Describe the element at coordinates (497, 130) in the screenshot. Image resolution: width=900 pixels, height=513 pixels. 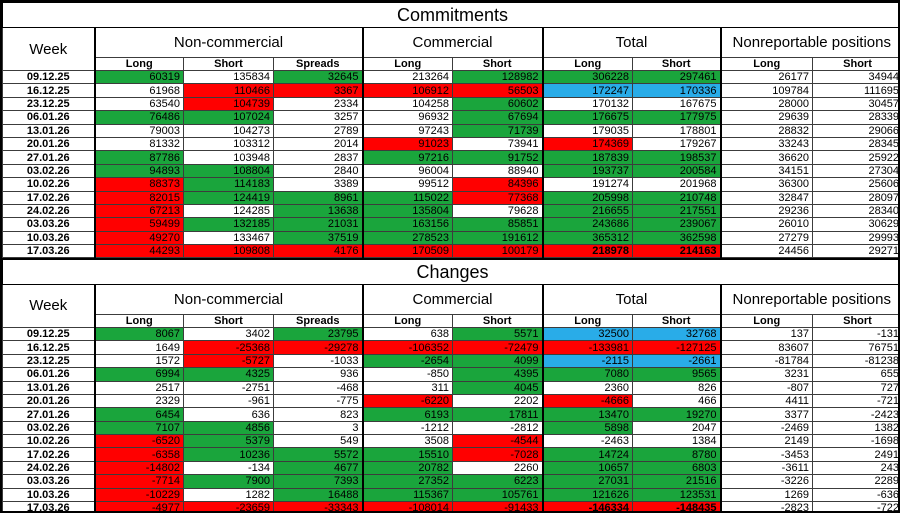
I see `value-cell: 71739` at that location.